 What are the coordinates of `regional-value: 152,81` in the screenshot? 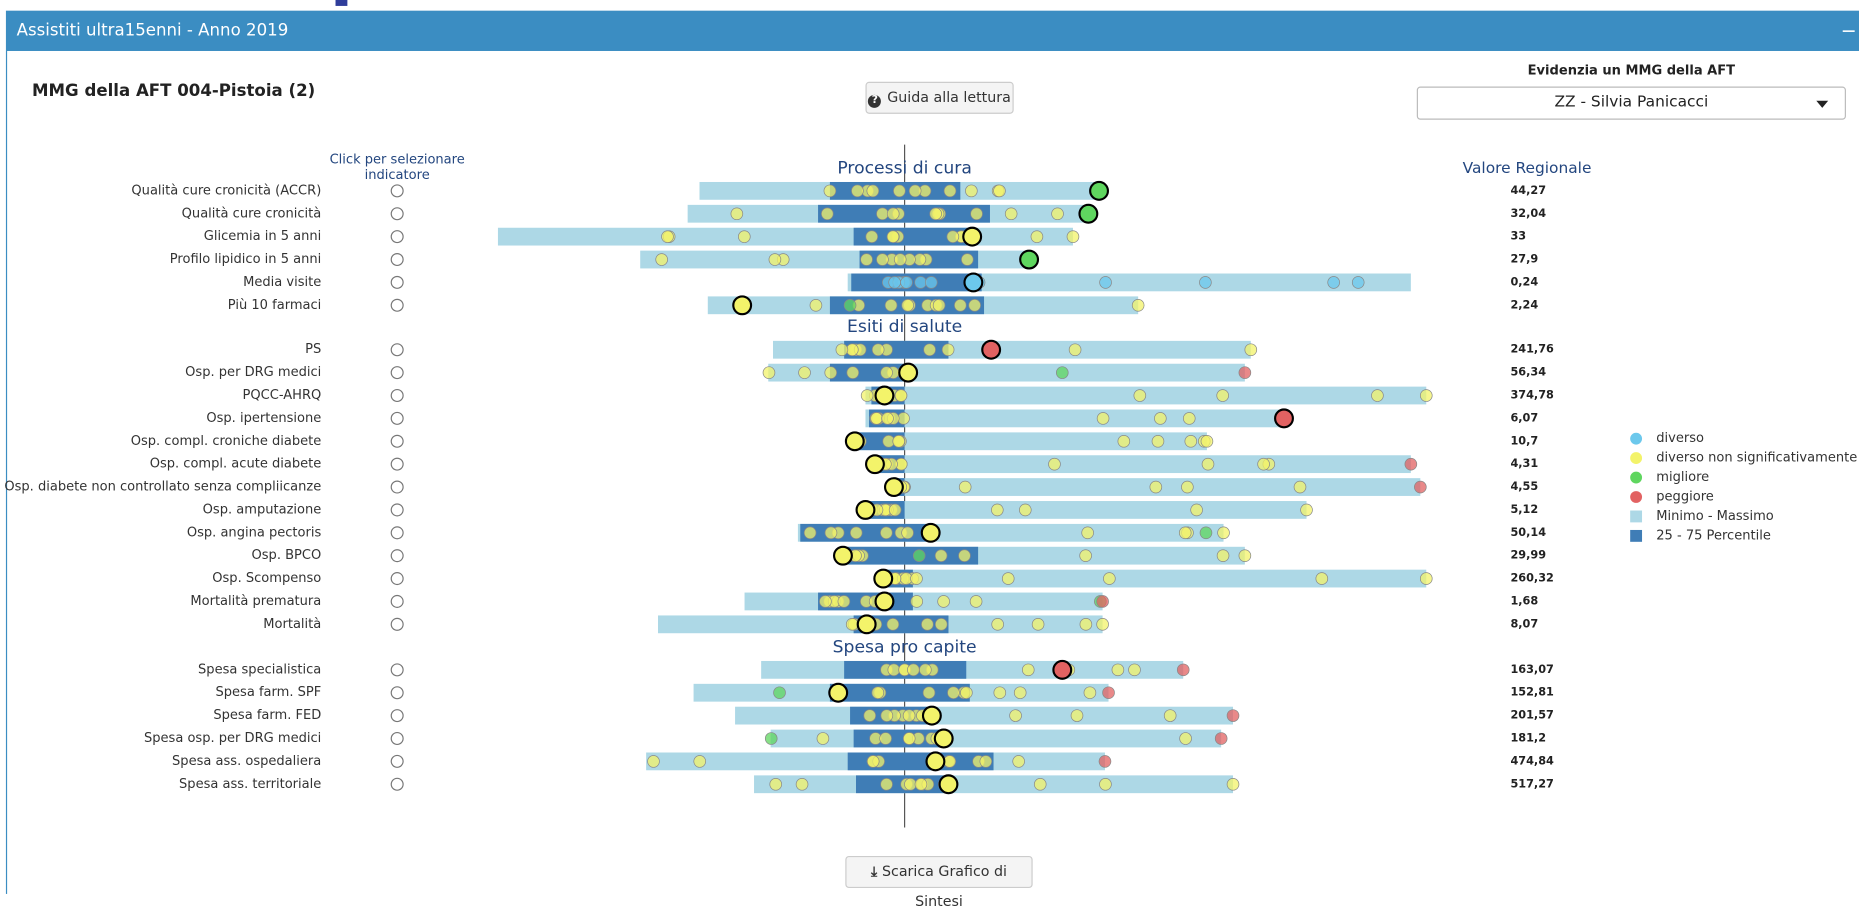 It's located at (1532, 692).